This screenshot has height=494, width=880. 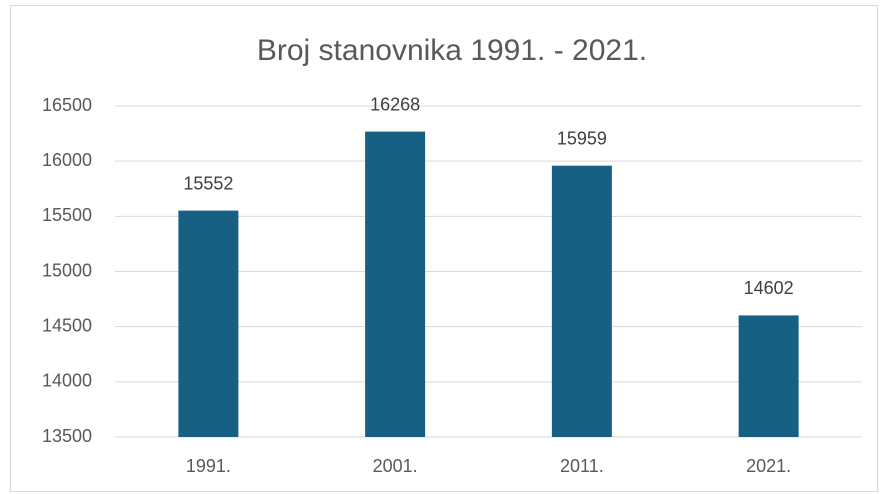 What do you see at coordinates (582, 466) in the screenshot?
I see `x-tick-label: 2011.` at bounding box center [582, 466].